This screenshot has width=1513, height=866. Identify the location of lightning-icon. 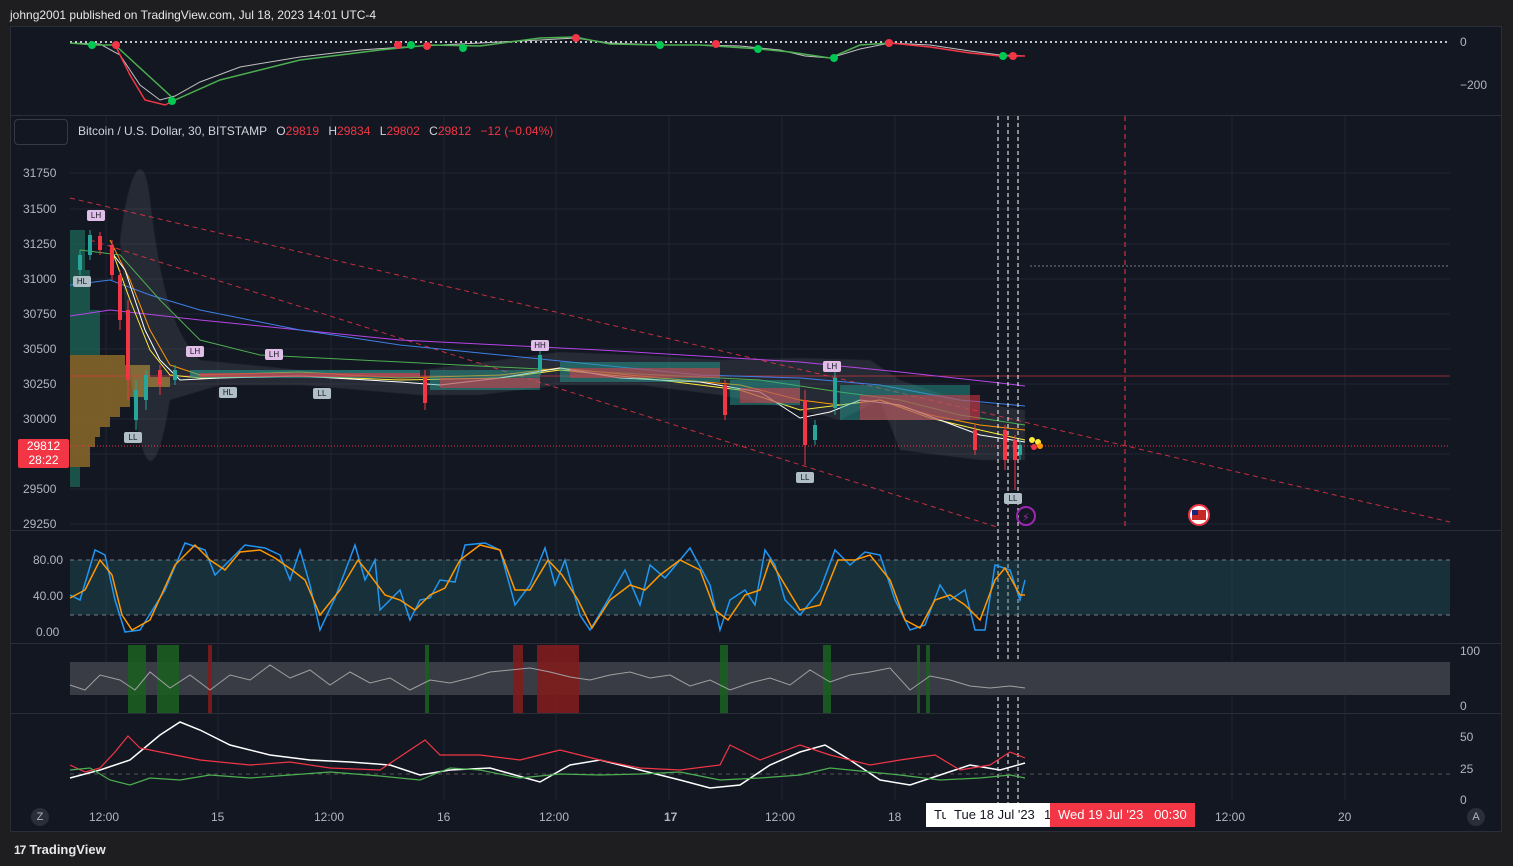
(1026, 516).